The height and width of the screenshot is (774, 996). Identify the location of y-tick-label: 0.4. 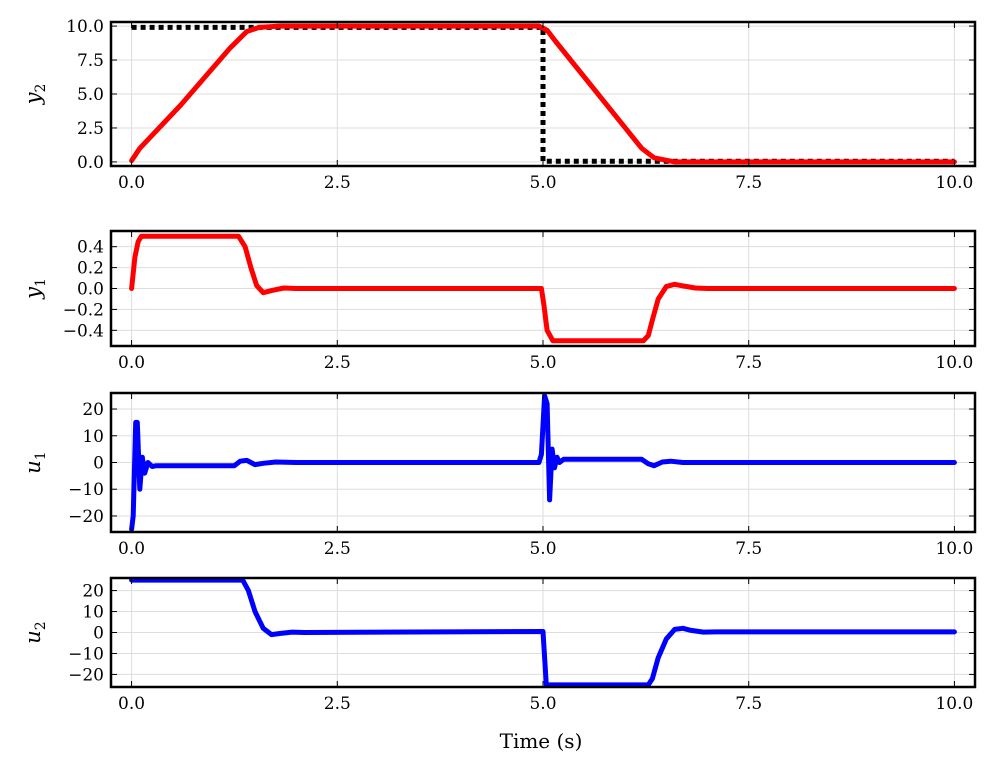
(90, 248).